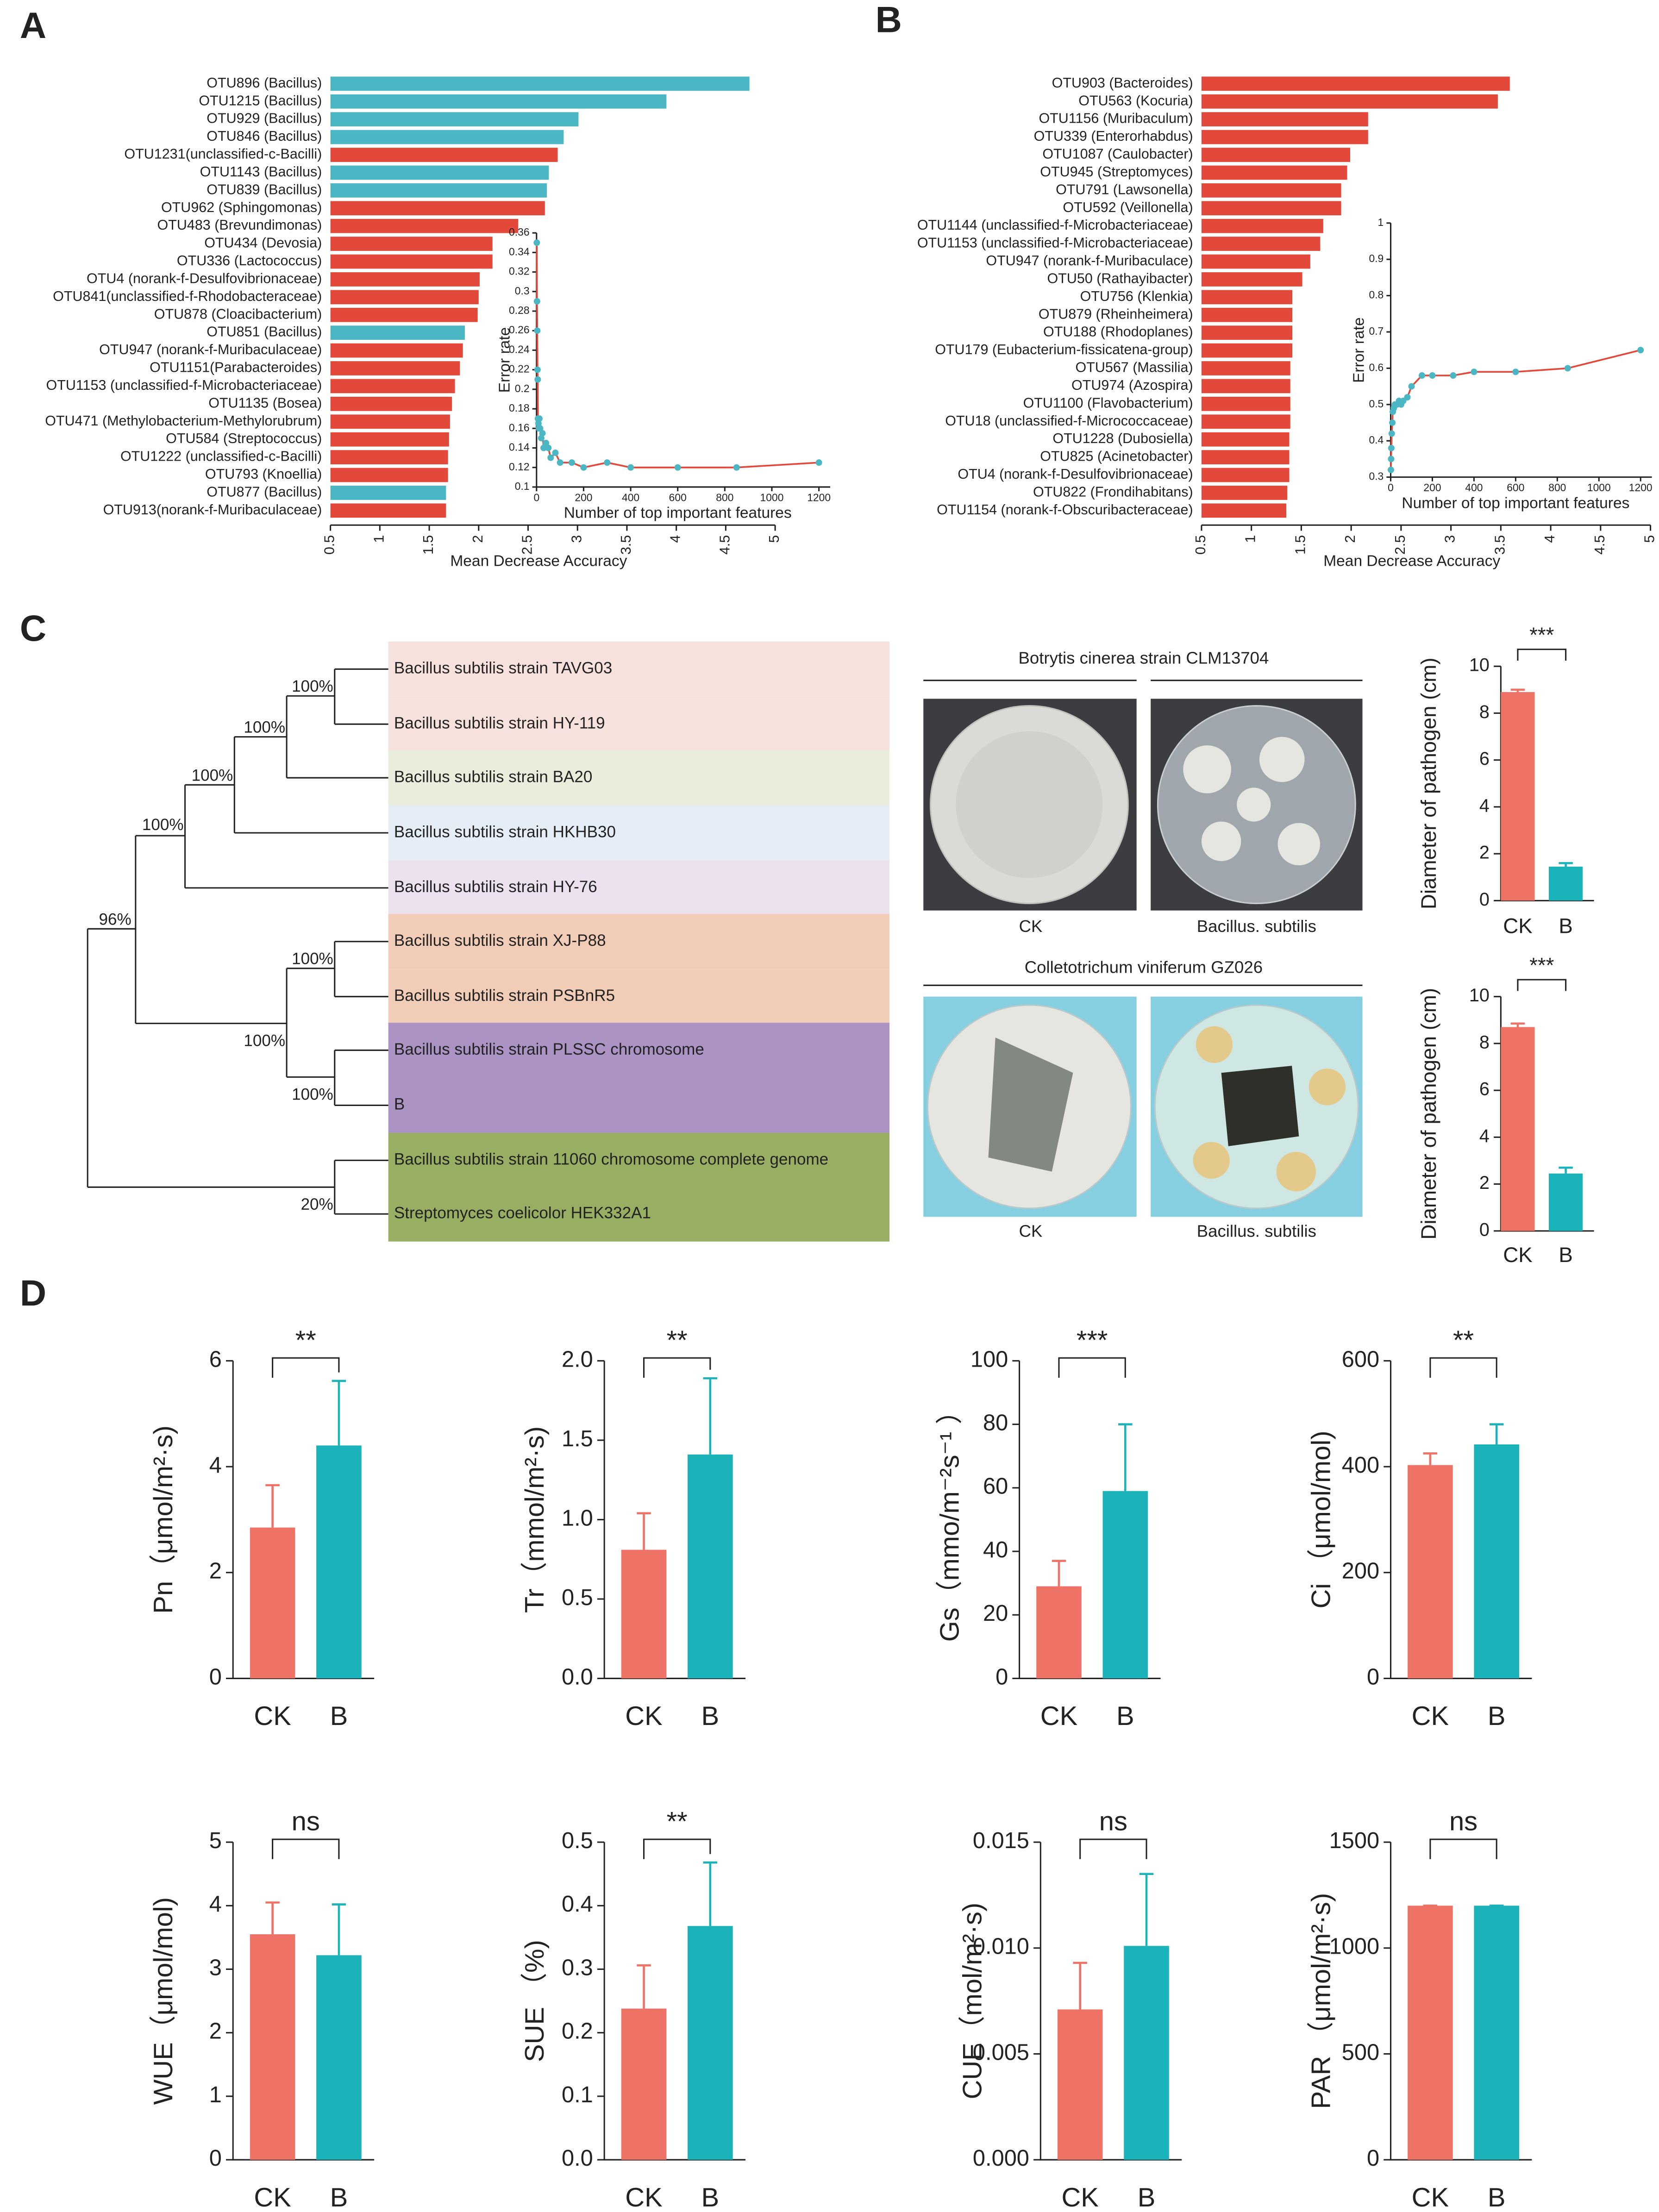  I want to click on y-axis-title: CUE（mol/m²·s), so click(972, 2002).